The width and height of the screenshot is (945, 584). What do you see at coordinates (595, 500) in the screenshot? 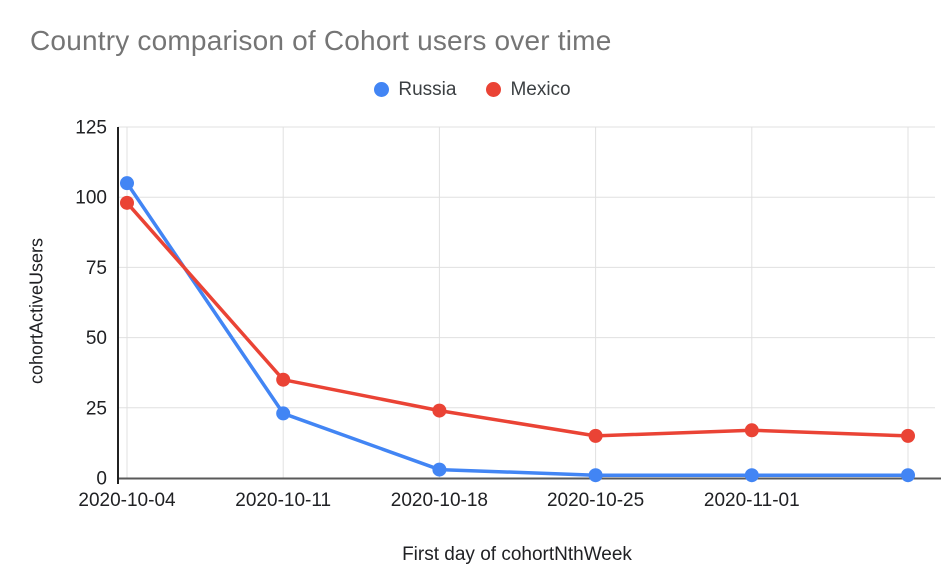
I see `x-tick-label: 2020-10-25` at bounding box center [595, 500].